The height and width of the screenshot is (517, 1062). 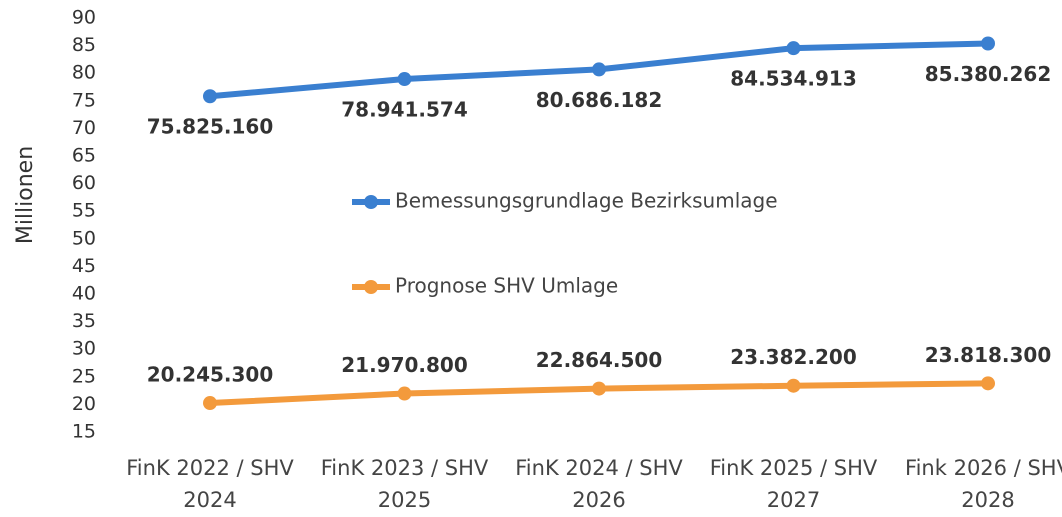 What do you see at coordinates (84, 266) in the screenshot?
I see `y-tick-label: 45` at bounding box center [84, 266].